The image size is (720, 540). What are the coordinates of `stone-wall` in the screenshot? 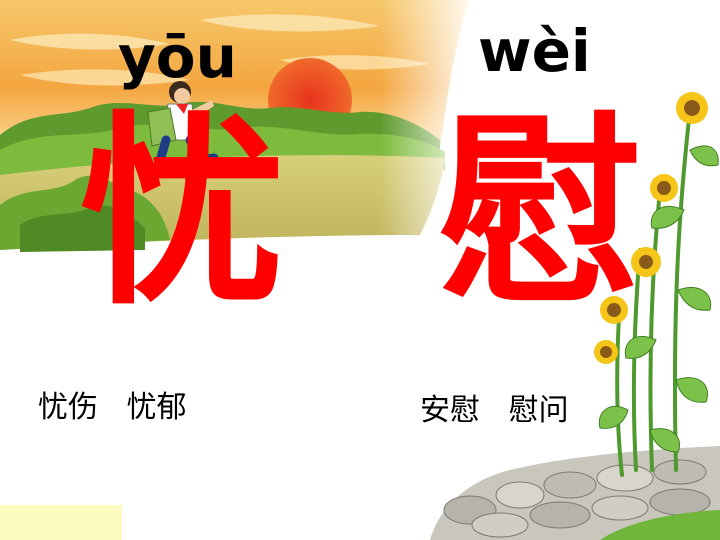 It's located at (575, 493).